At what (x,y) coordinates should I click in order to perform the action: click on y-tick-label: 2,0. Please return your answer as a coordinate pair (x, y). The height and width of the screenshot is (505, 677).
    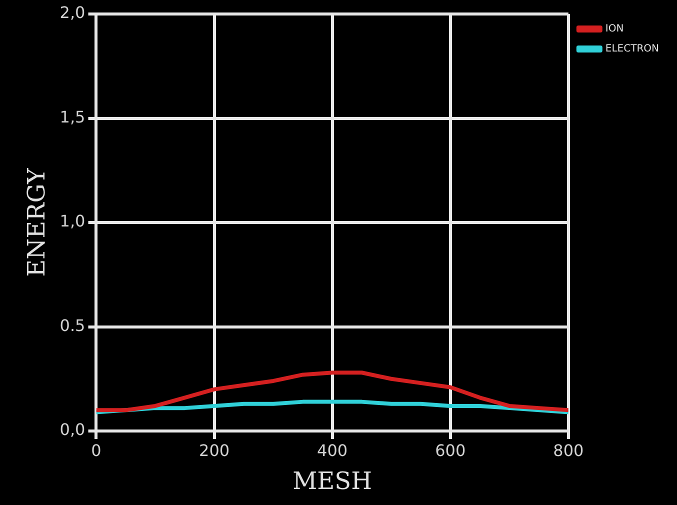
    Looking at the image, I should click on (73, 12).